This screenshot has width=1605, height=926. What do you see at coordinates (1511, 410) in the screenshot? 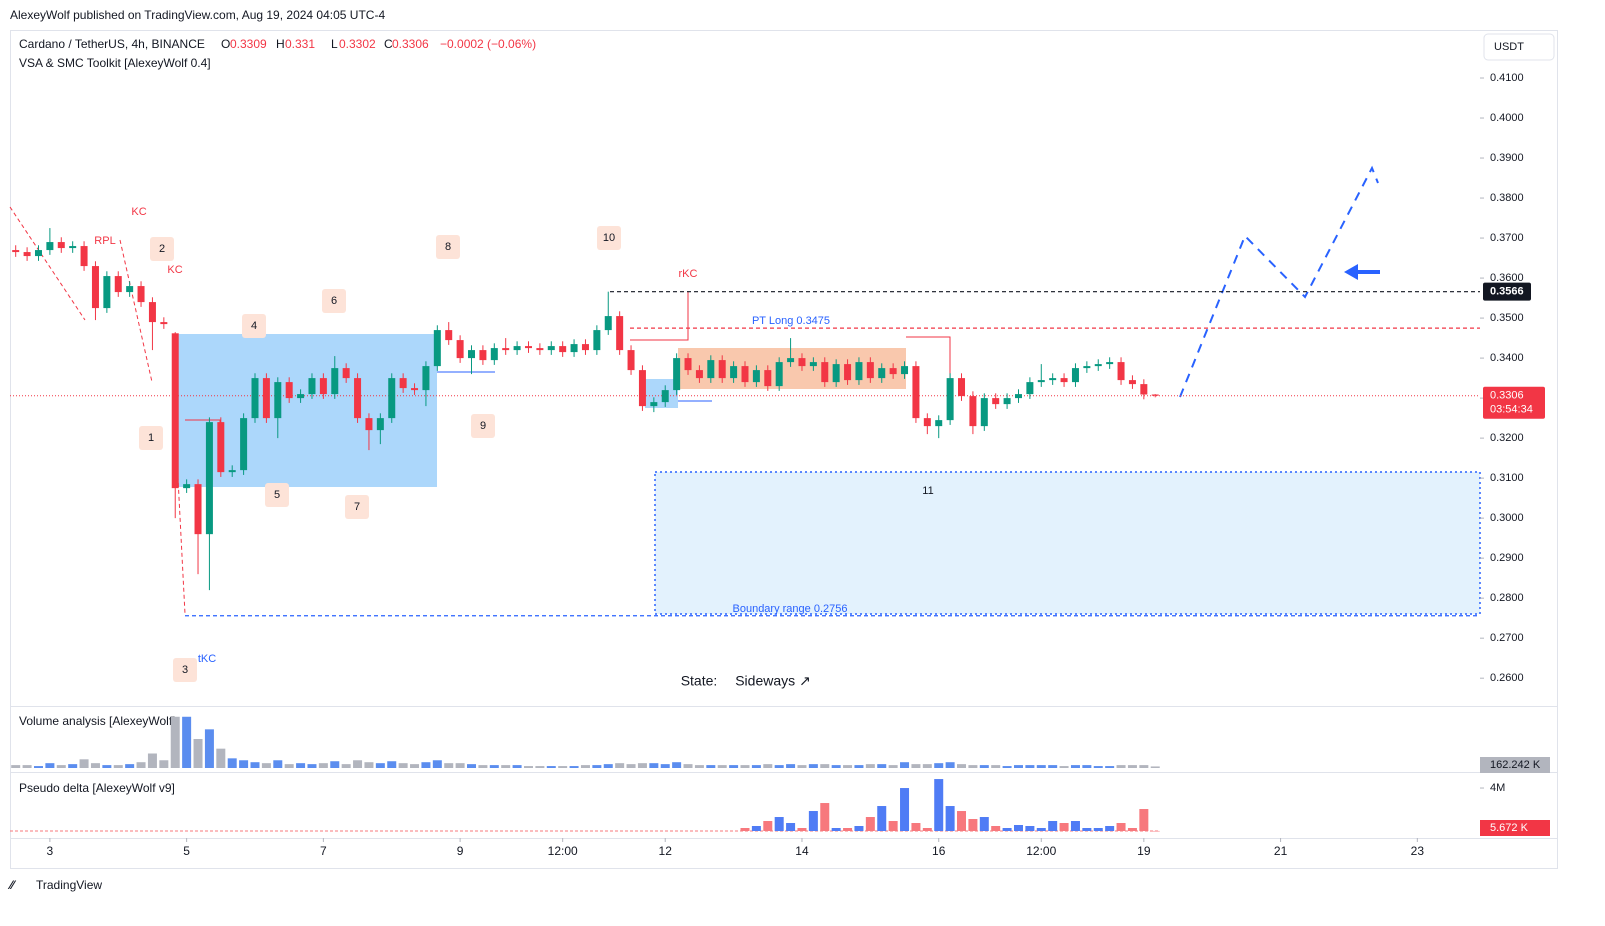
I see `countdown: 03:54:34` at bounding box center [1511, 410].